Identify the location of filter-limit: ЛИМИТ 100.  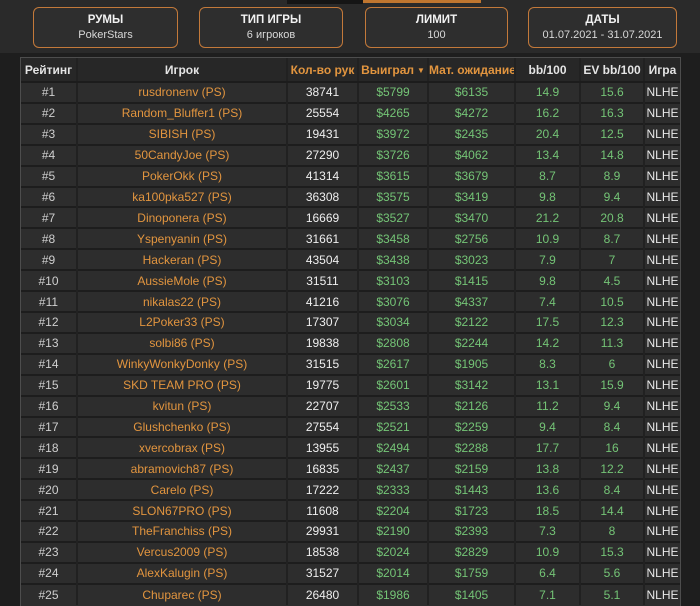
(436, 27).